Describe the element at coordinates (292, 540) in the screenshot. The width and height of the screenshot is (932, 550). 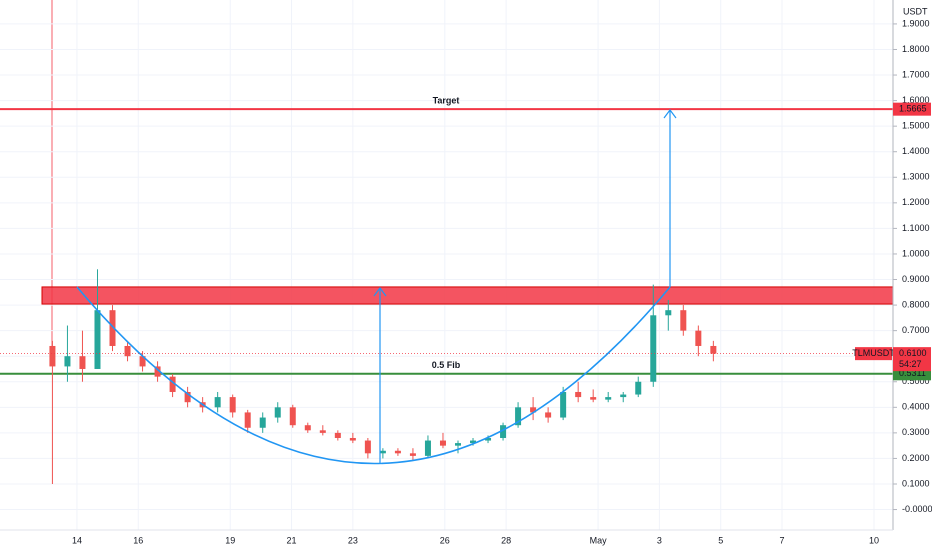
I see `x-tick-label: 21` at that location.